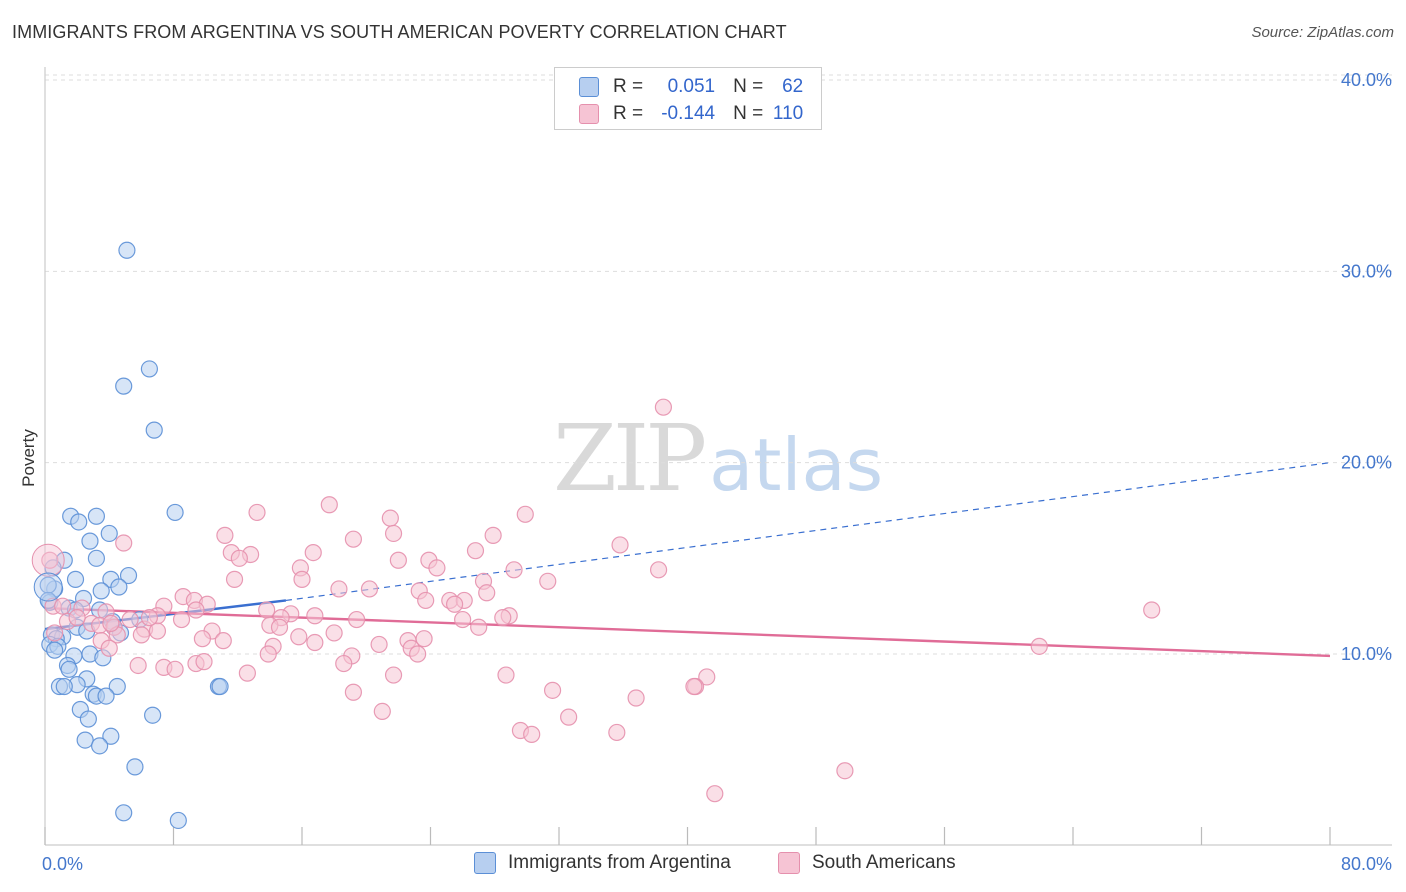  Describe the element at coordinates (48, 587) in the screenshot. I see `argentina-point-large` at that location.